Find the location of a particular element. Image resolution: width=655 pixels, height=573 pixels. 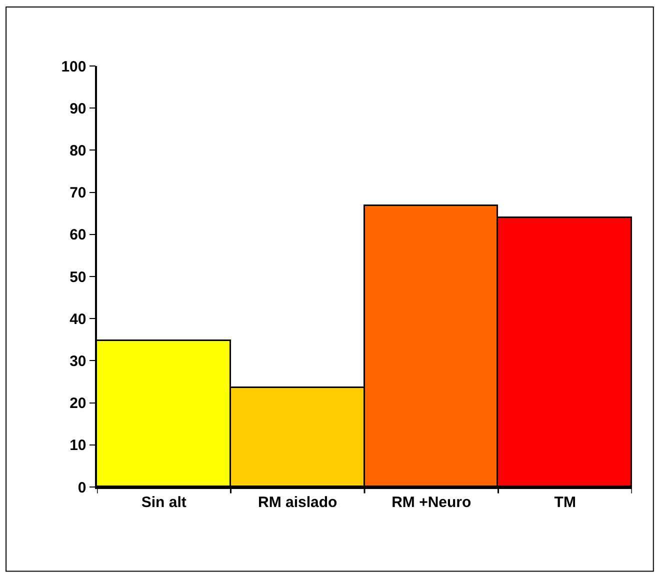

y-tick-label: 80 is located at coordinates (78, 151).